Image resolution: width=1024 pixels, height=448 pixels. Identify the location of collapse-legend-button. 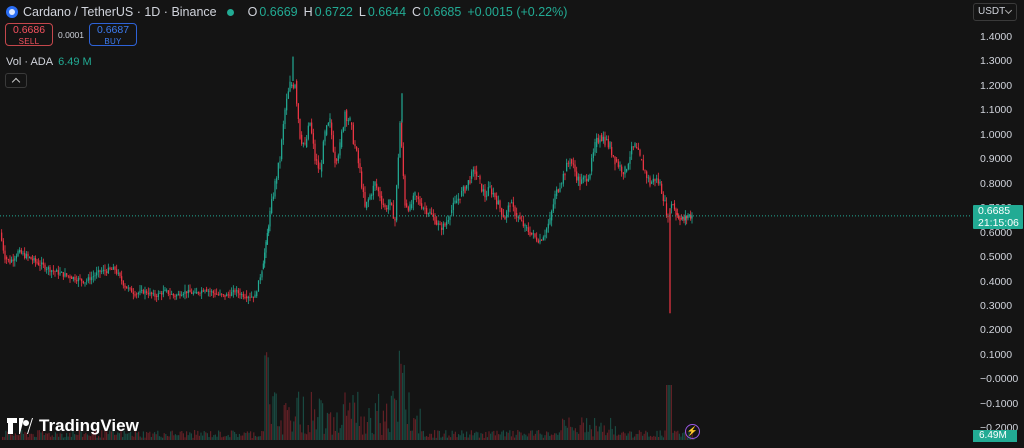
(16, 80).